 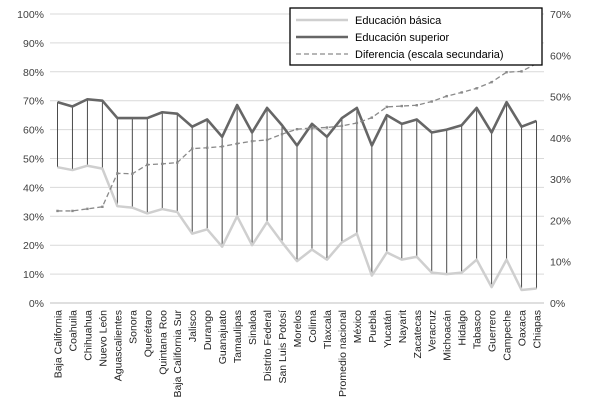 I want to click on y-tick-label: 80%, so click(x=33, y=73).